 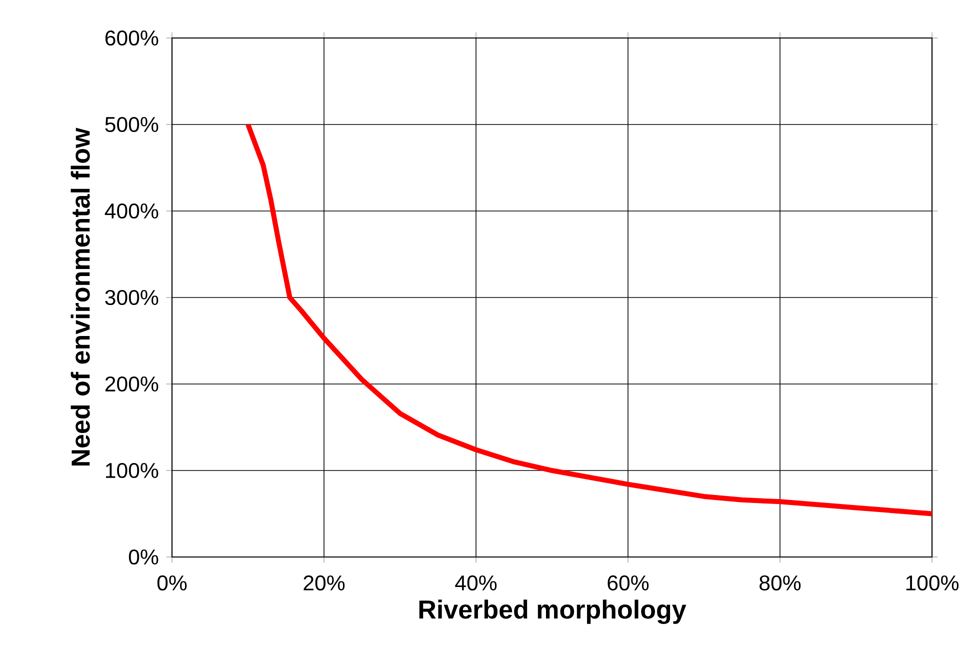 I want to click on y-tick-label: 500%, so click(x=131, y=124).